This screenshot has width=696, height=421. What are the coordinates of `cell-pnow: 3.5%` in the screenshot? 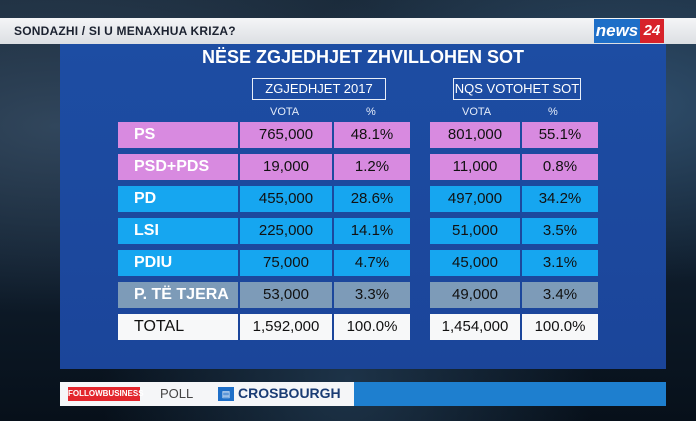 It's located at (560, 231).